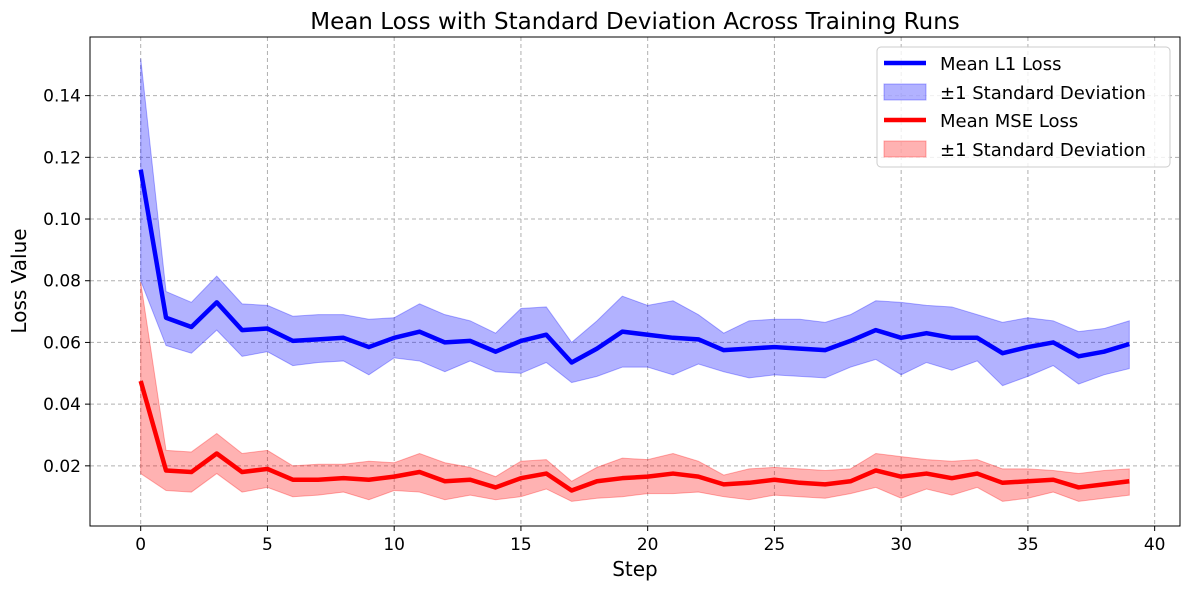  What do you see at coordinates (1028, 545) in the screenshot?
I see `x-tick-label: 35` at bounding box center [1028, 545].